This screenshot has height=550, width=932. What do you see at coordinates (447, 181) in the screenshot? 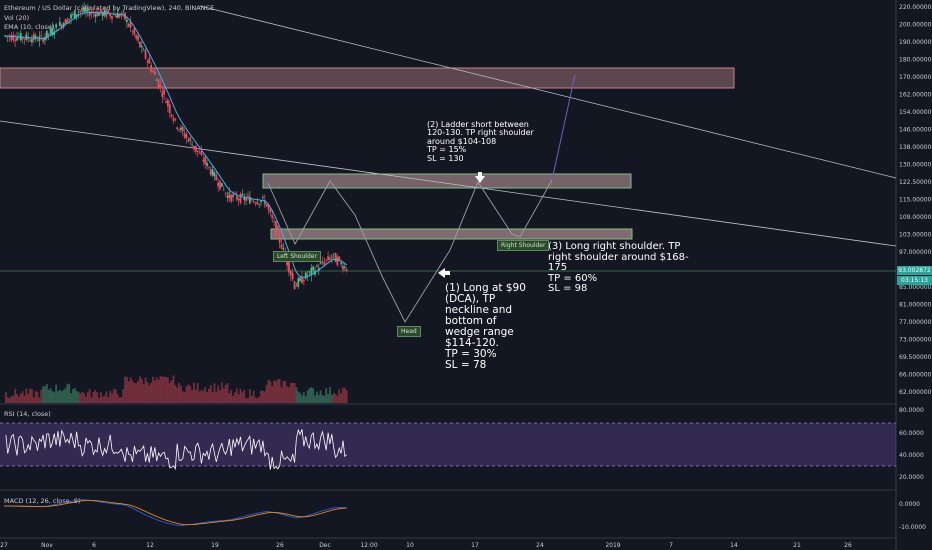
I see `short-zone` at bounding box center [447, 181].